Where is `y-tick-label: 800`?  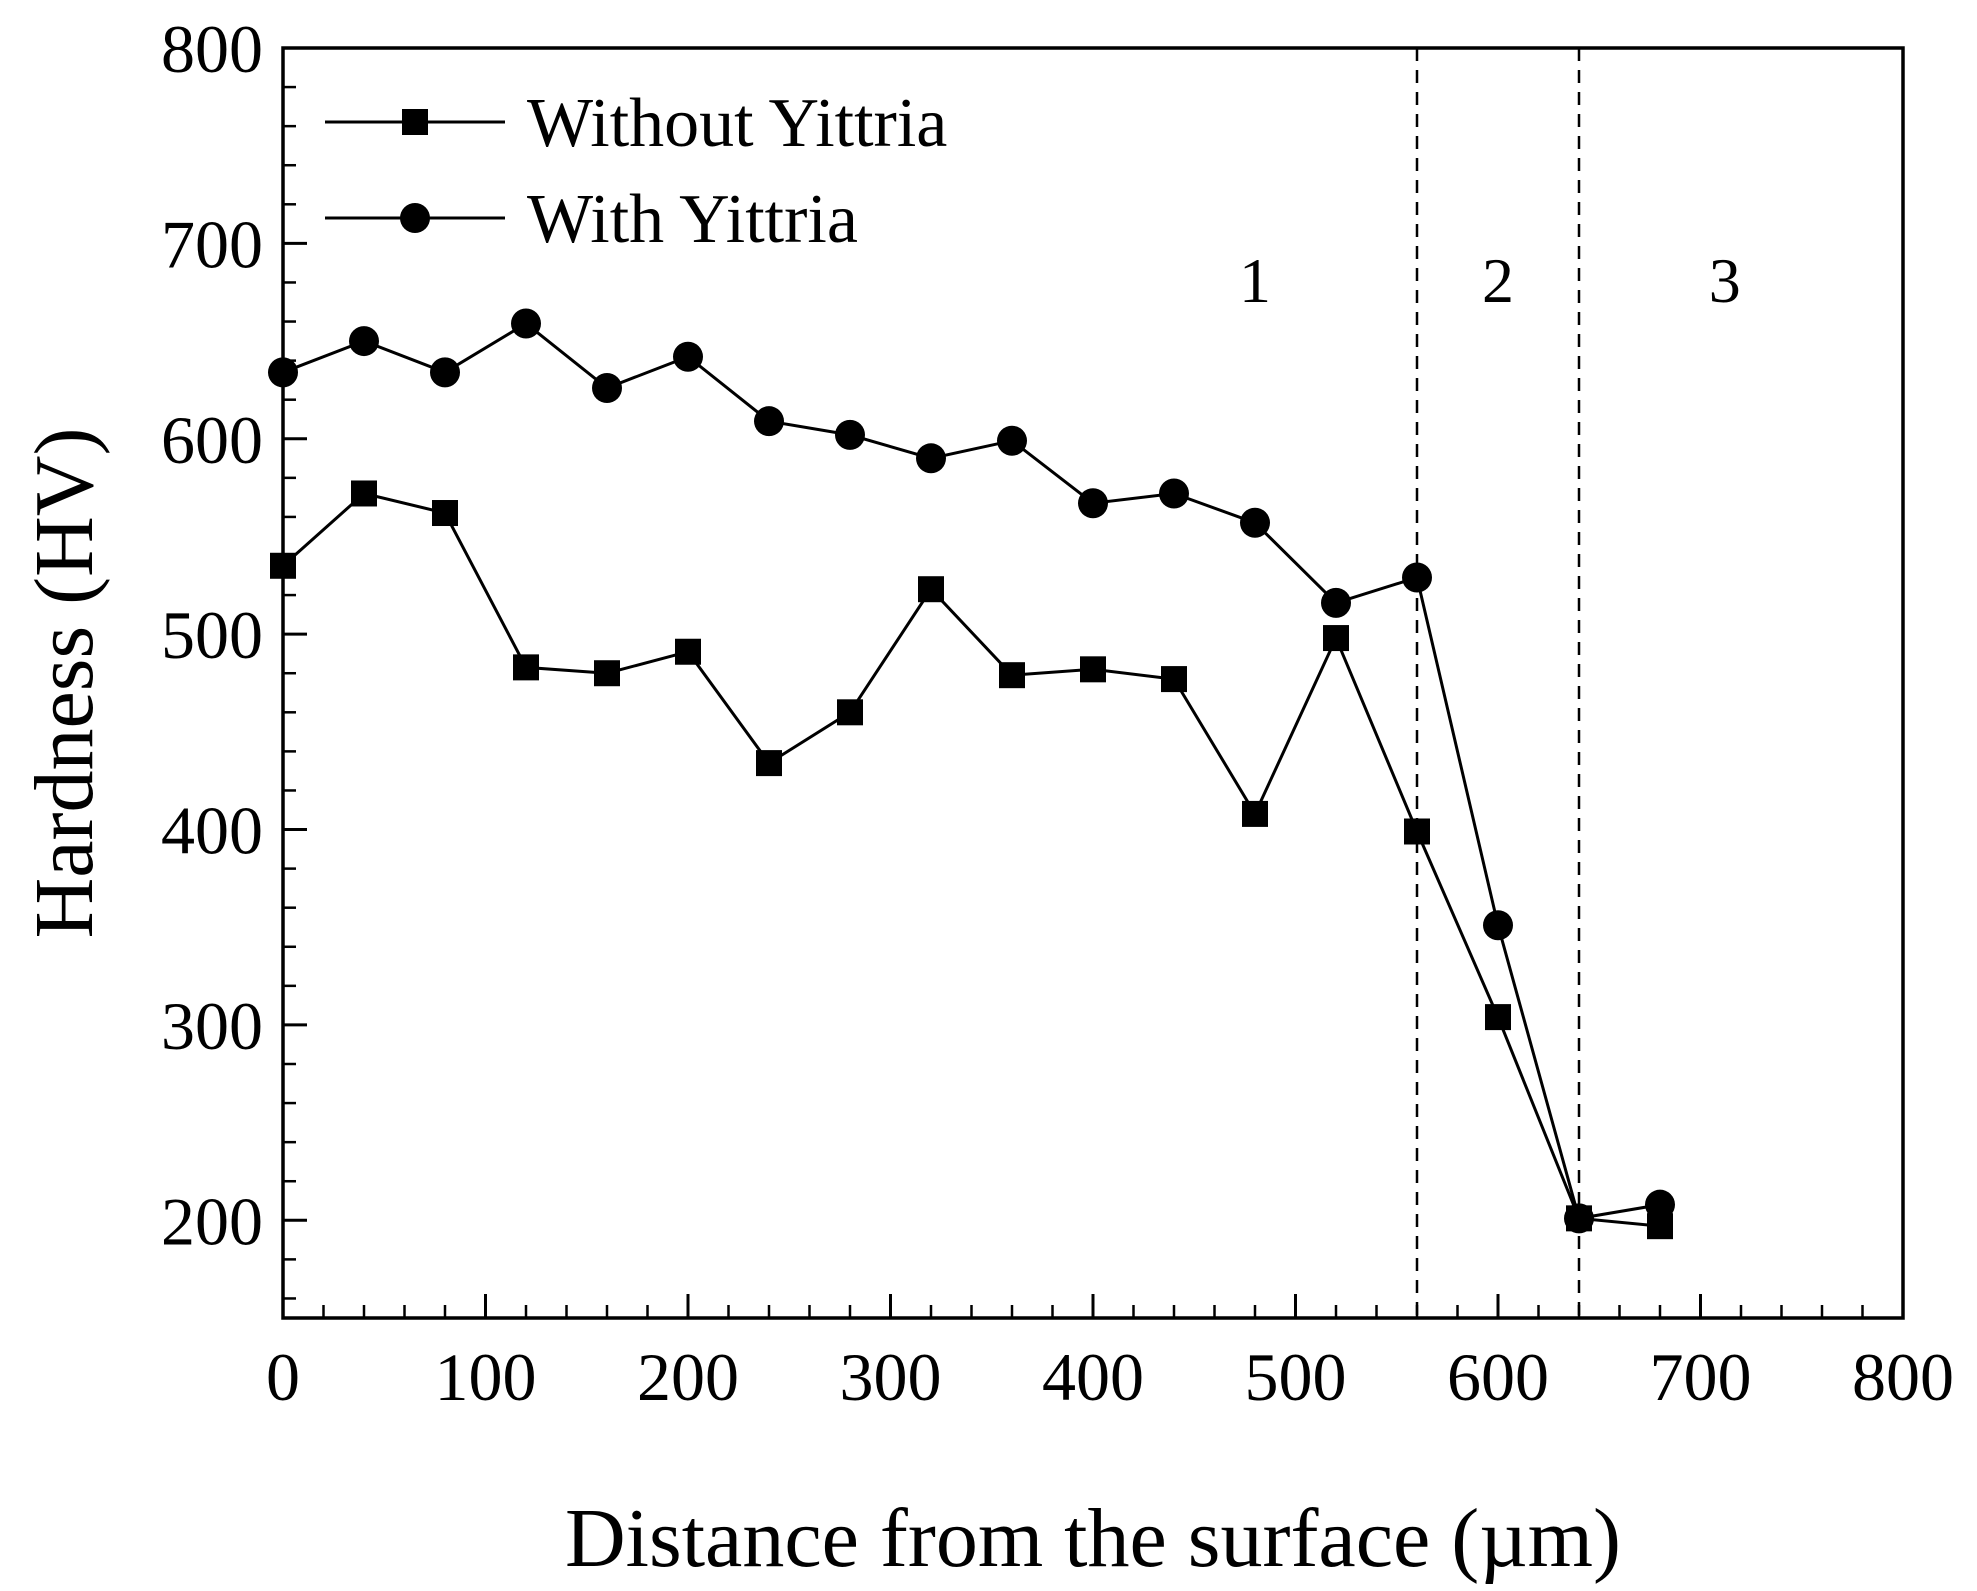
y-tick-label: 800 is located at coordinates (212, 49).